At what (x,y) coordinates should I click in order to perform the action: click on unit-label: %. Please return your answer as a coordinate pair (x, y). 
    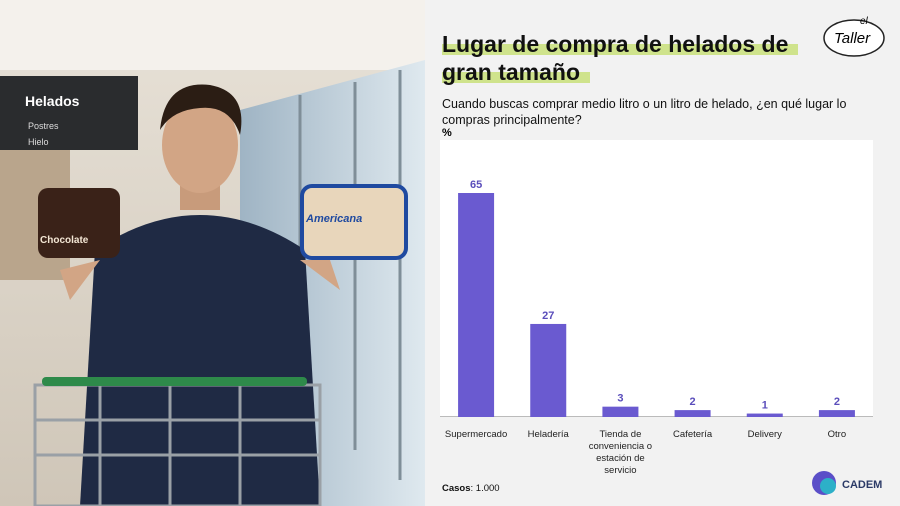
    Looking at the image, I should click on (447, 133).